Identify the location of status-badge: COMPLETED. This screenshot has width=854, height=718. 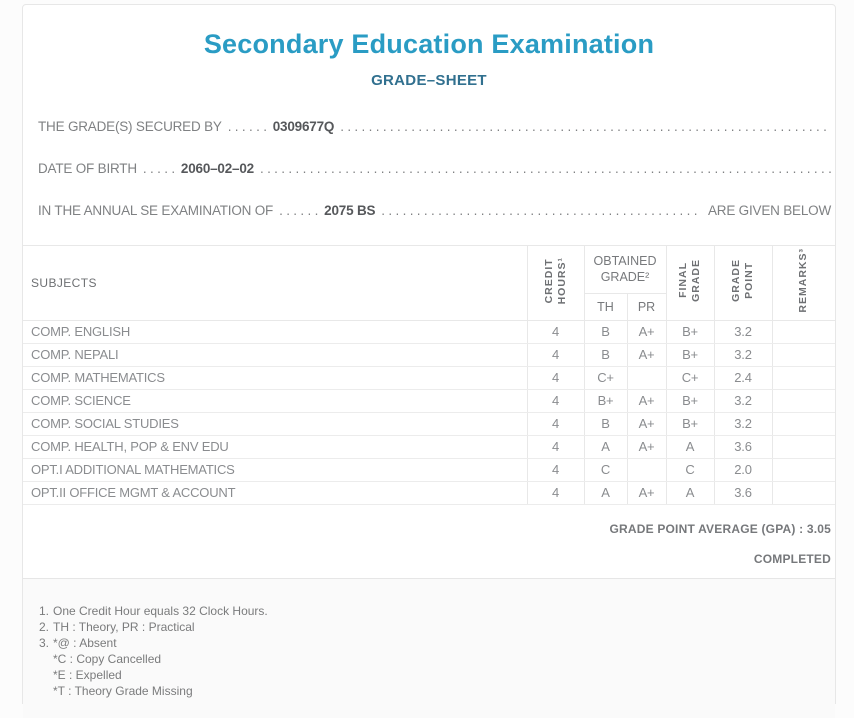
(792, 558).